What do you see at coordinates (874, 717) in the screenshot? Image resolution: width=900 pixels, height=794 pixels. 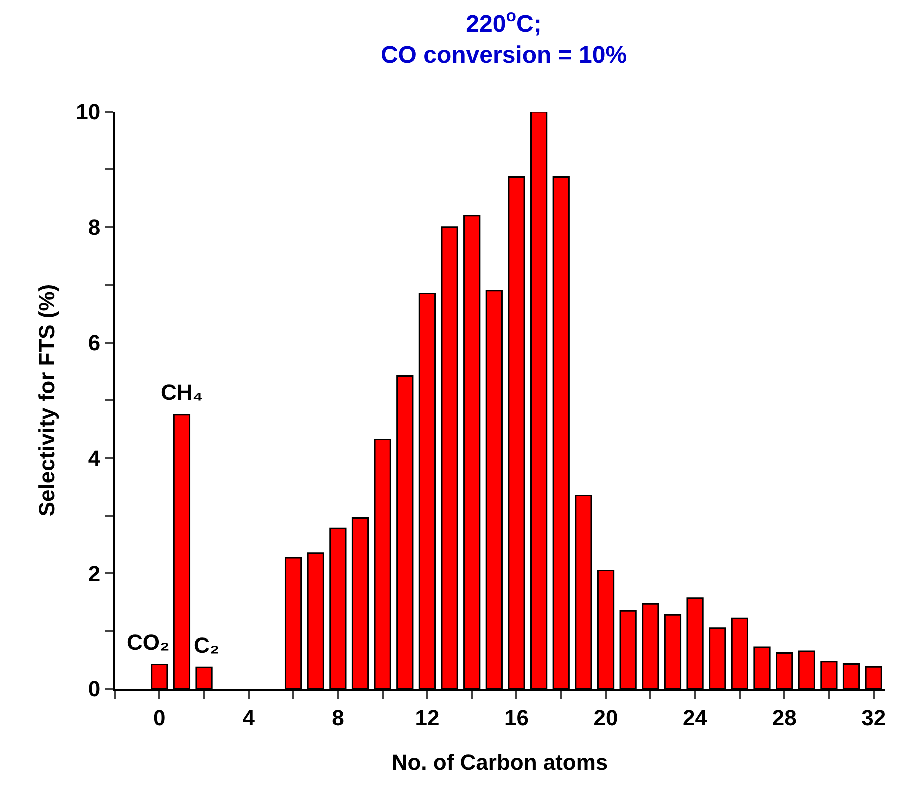 I see `x-tick-label: 32` at bounding box center [874, 717].